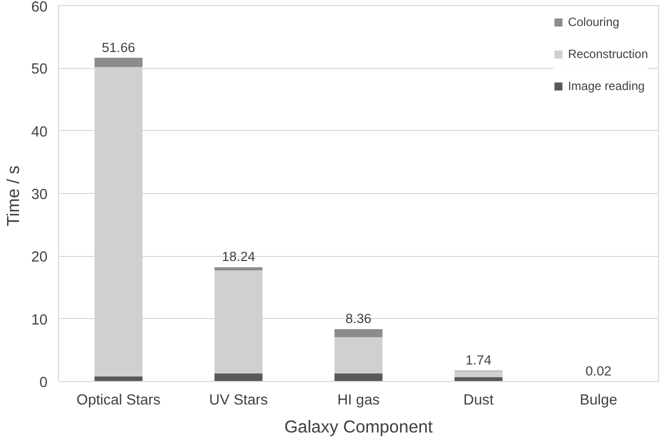 This screenshot has width=670, height=441. What do you see at coordinates (13, 195) in the screenshot?
I see `y-axis-title: Time / s` at bounding box center [13, 195].